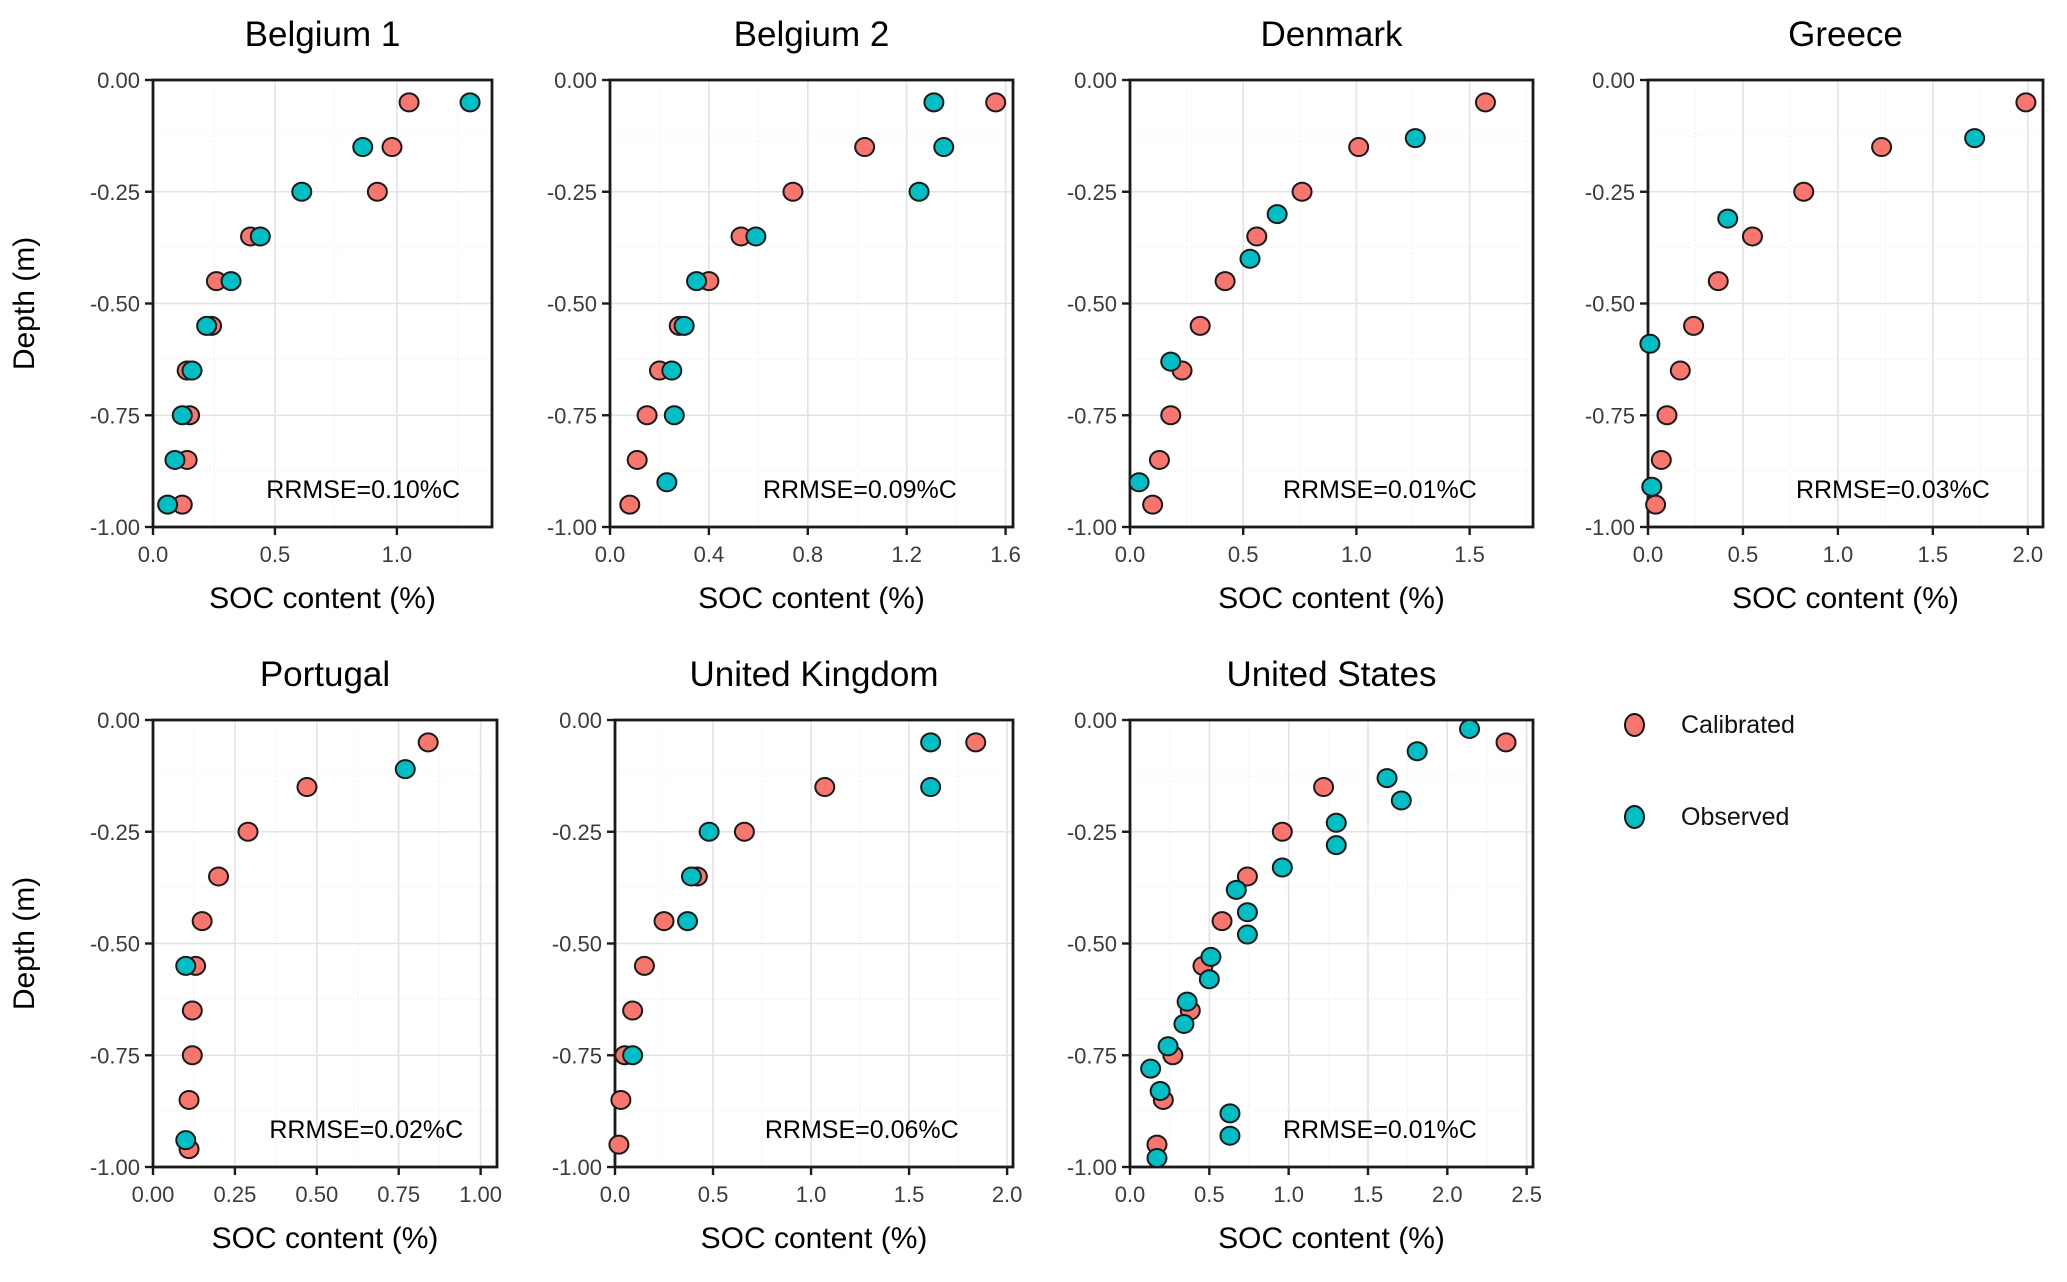 The height and width of the screenshot is (1282, 2067). What do you see at coordinates (807, 554) in the screenshot?
I see `x-tick-label: 0.8` at bounding box center [807, 554].